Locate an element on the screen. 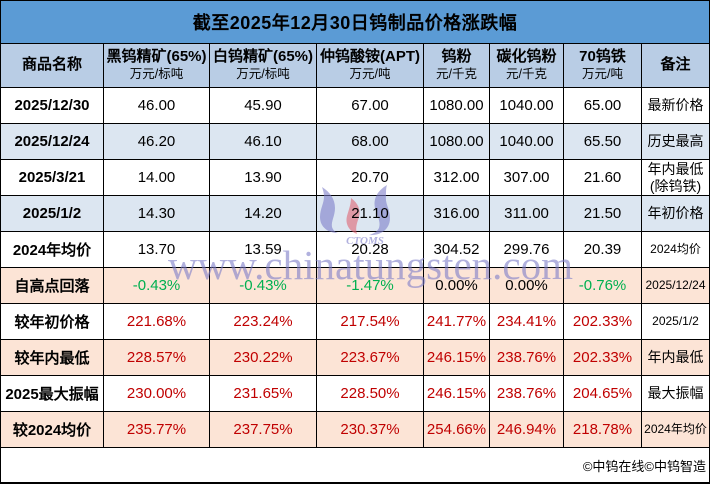  value-cell: 46.20 is located at coordinates (157, 142).